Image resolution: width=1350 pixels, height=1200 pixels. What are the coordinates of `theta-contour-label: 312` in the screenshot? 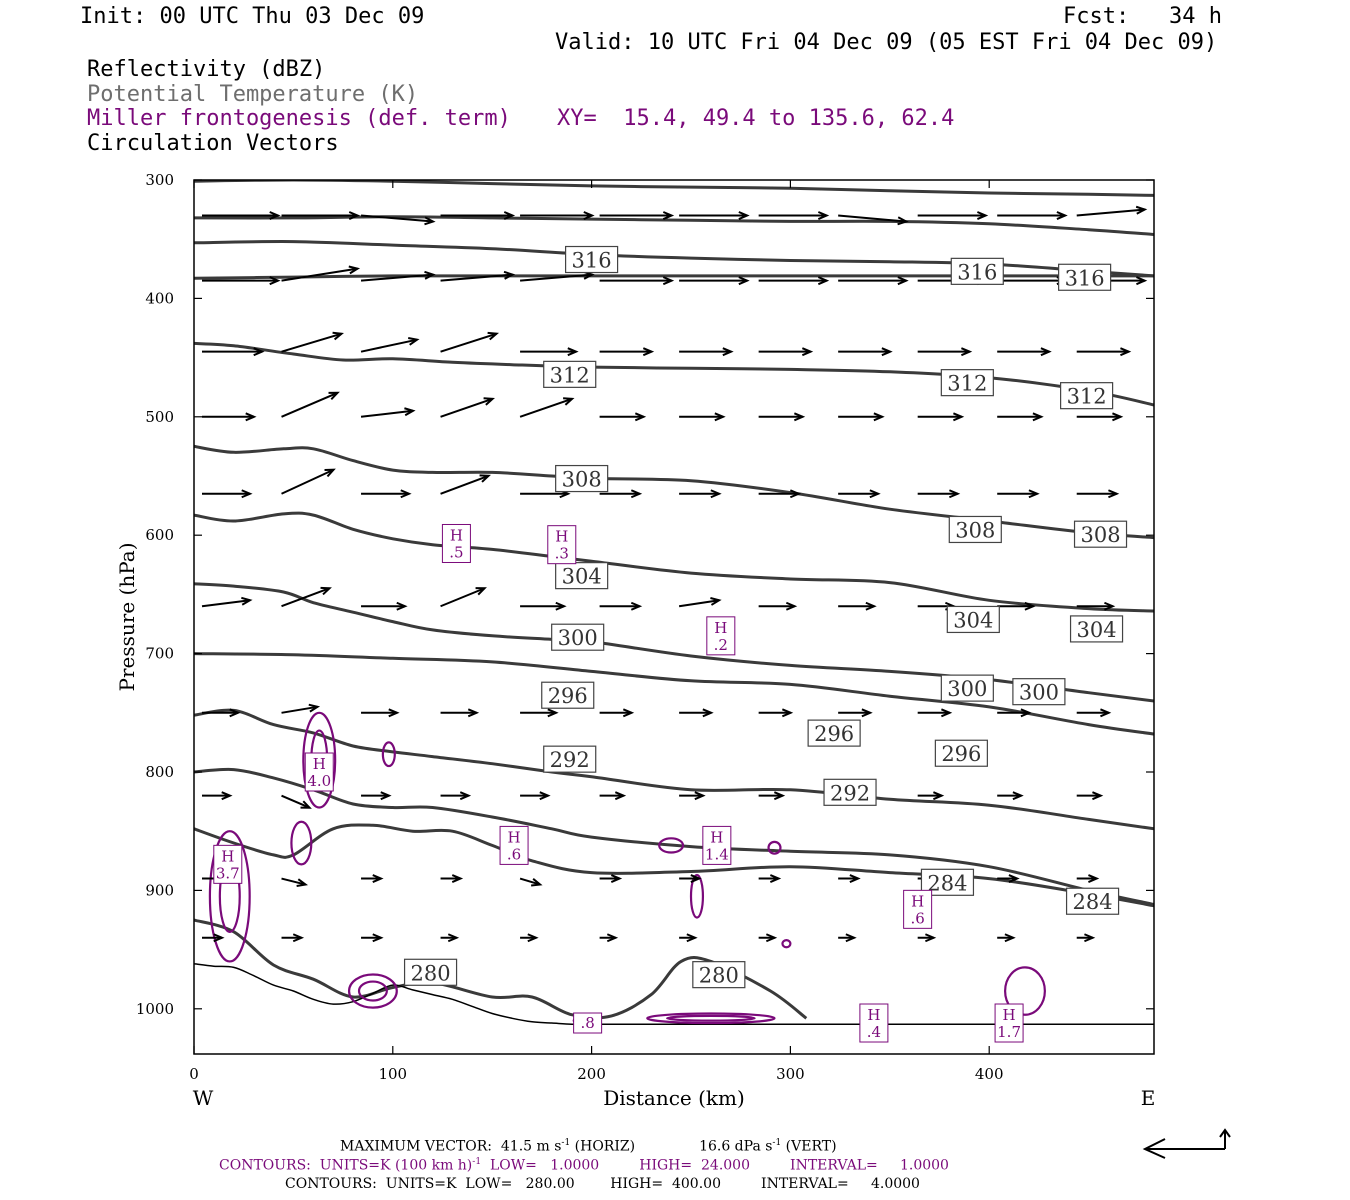 It's located at (570, 374).